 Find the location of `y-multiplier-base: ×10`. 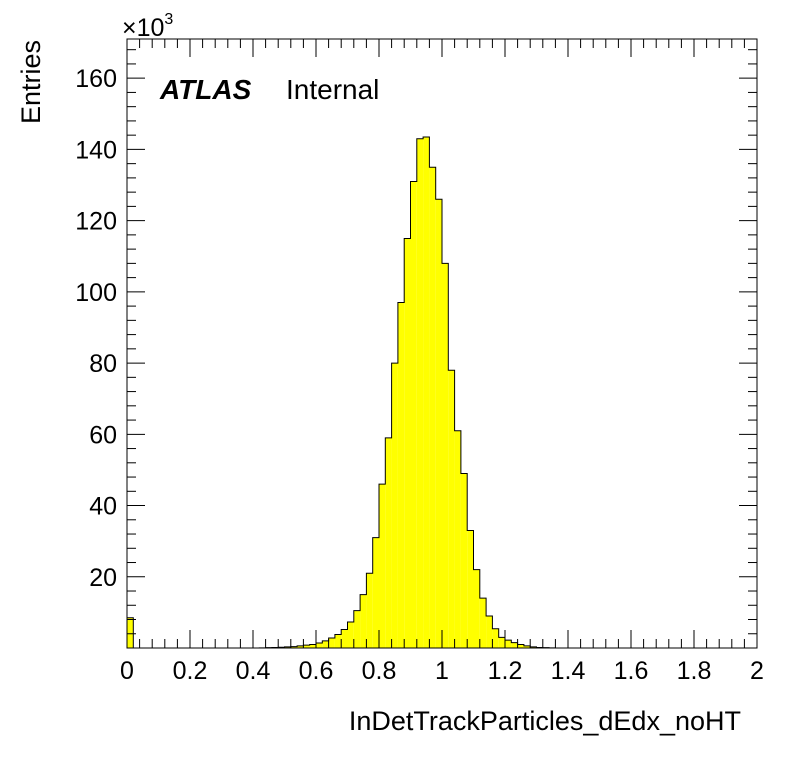

y-multiplier-base: ×10 is located at coordinates (143, 28).